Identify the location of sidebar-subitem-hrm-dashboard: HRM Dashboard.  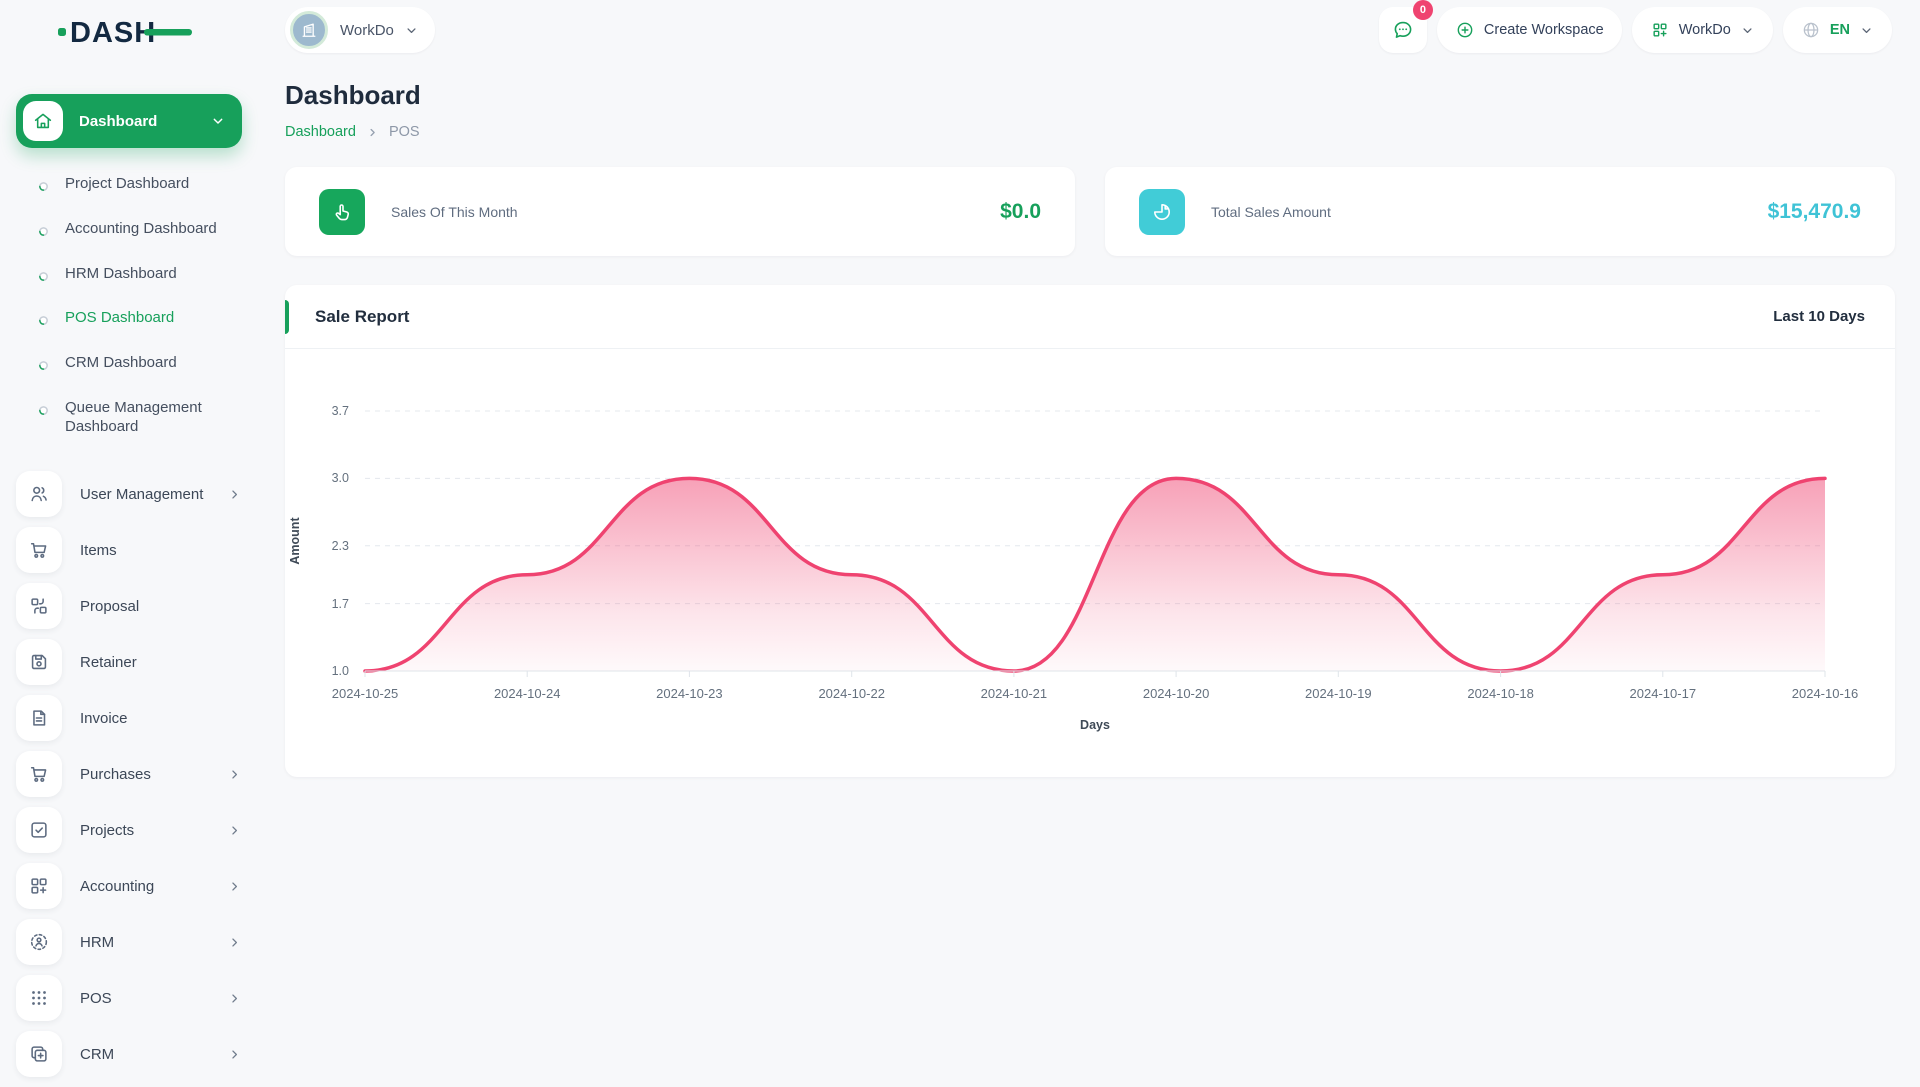
(129, 274).